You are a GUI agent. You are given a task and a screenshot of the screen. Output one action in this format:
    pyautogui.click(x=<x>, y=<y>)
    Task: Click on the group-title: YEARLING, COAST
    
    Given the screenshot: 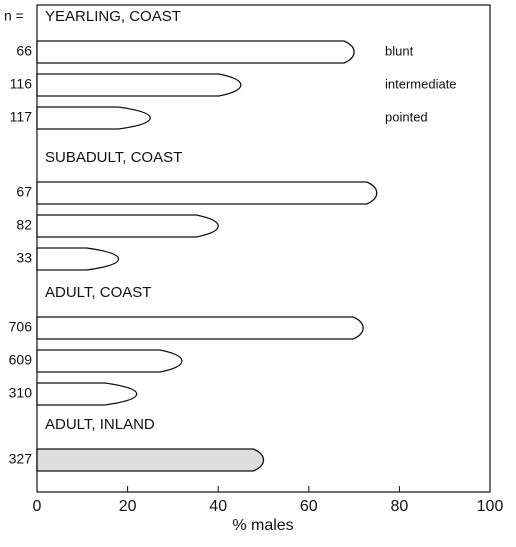 What is the action you would take?
    pyautogui.click(x=113, y=16)
    